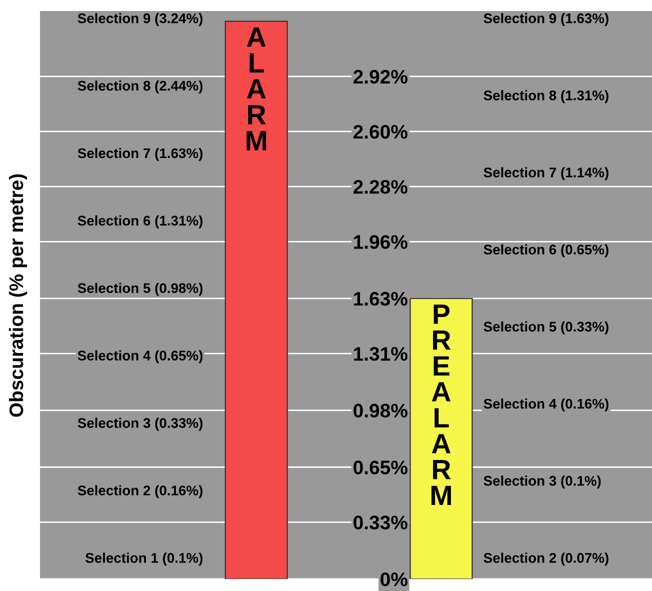 The width and height of the screenshot is (652, 591). Describe the element at coordinates (381, 299) in the screenshot. I see `y-tick-label: 1.63%` at that location.